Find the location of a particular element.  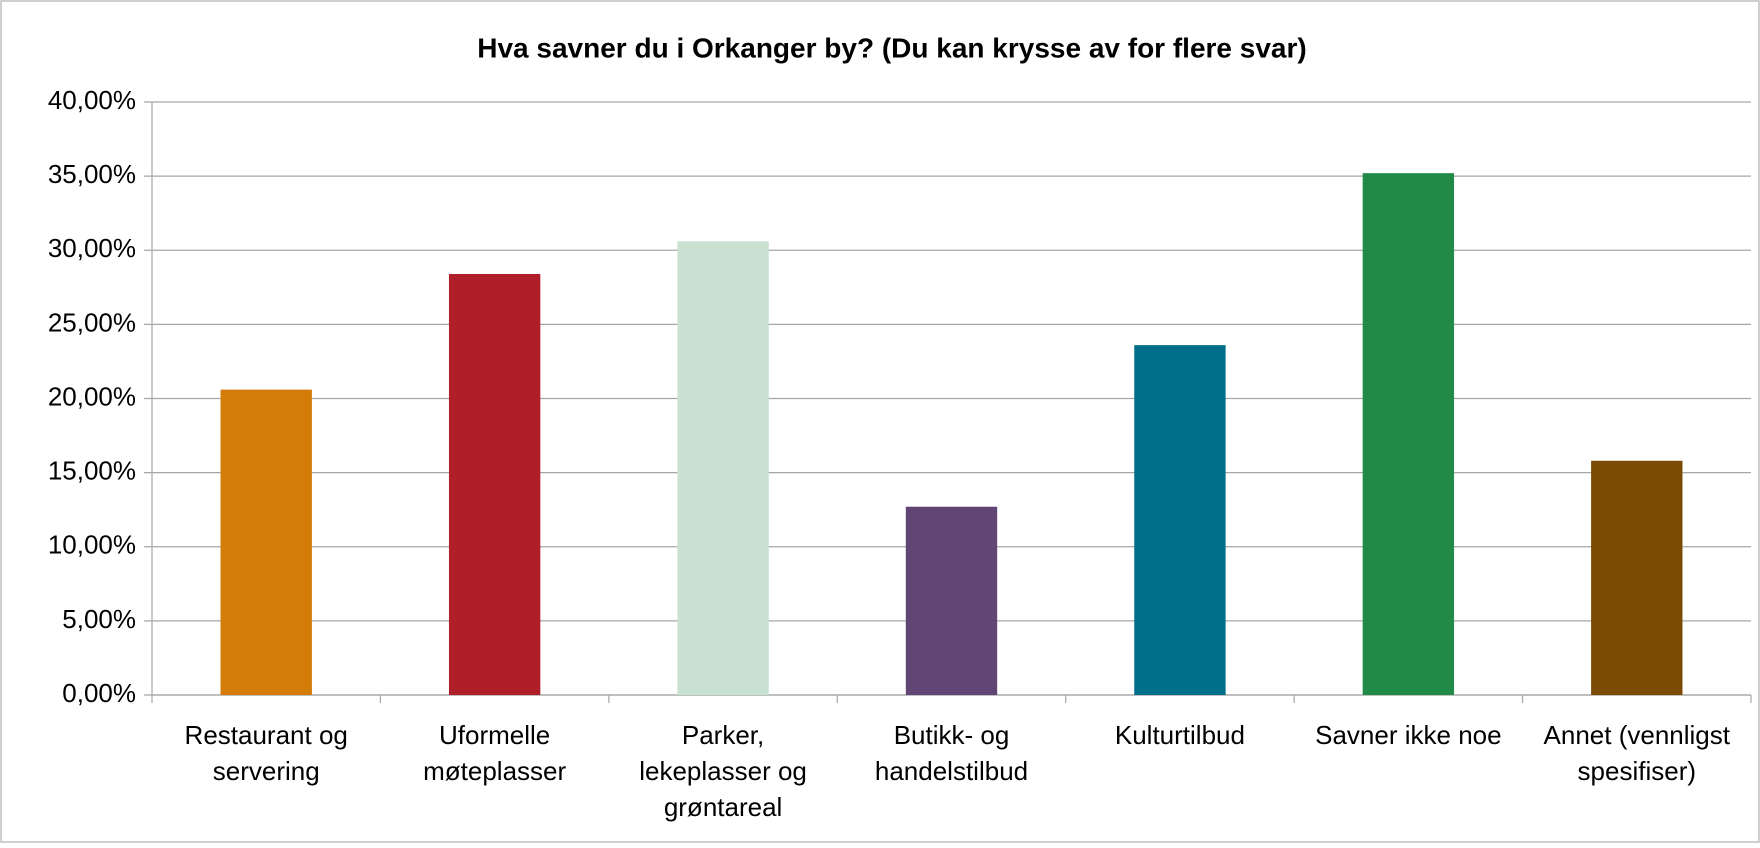

y-tick-label: 25,00% is located at coordinates (92, 322).